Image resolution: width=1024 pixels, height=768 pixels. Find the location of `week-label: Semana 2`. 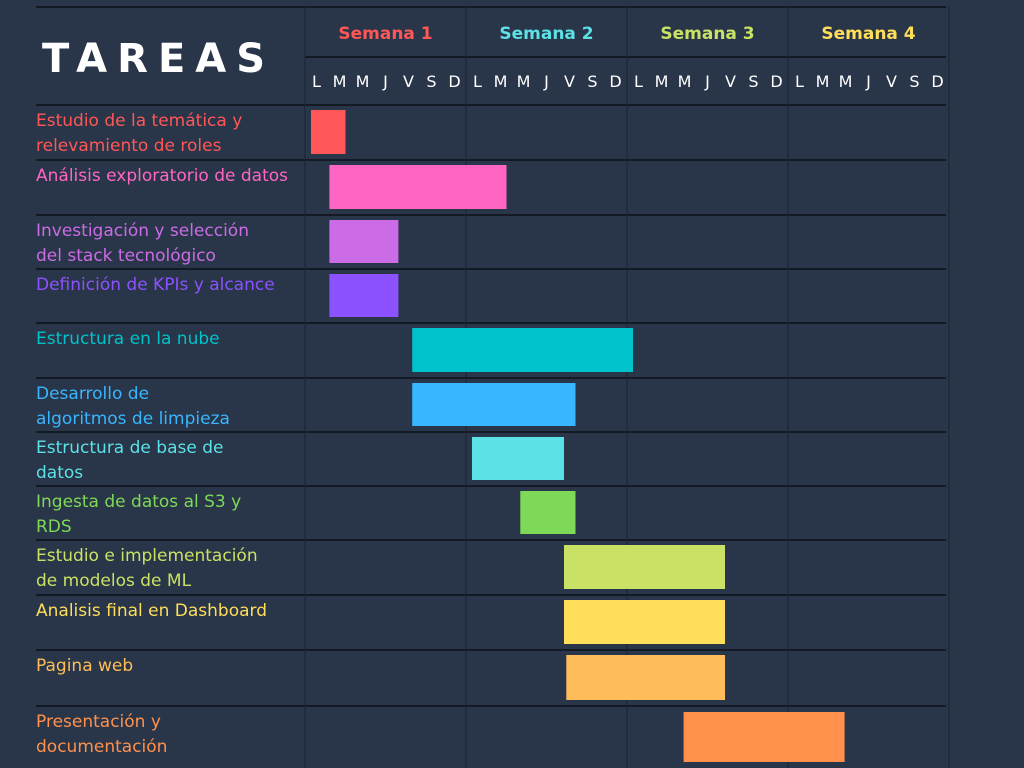

week-label: Semana 2 is located at coordinates (546, 34).